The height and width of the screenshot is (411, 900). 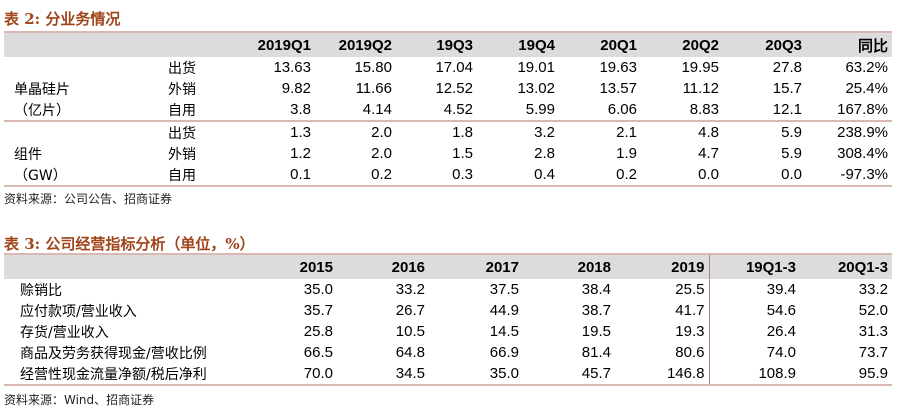 What do you see at coordinates (355, 44) in the screenshot?
I see `column-header: 2019Q2` at bounding box center [355, 44].